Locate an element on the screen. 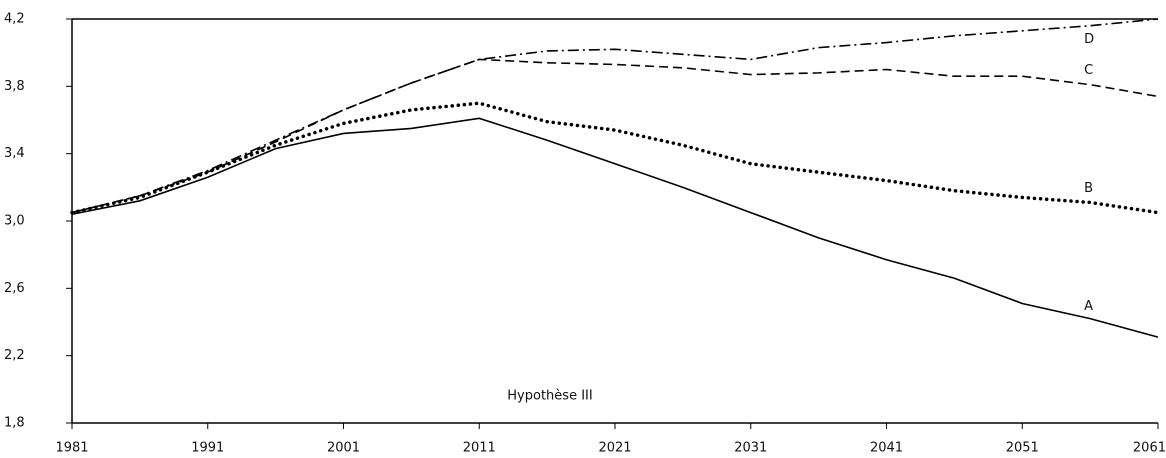 The image size is (1166, 458). x-tick-label: 2021 is located at coordinates (614, 448).